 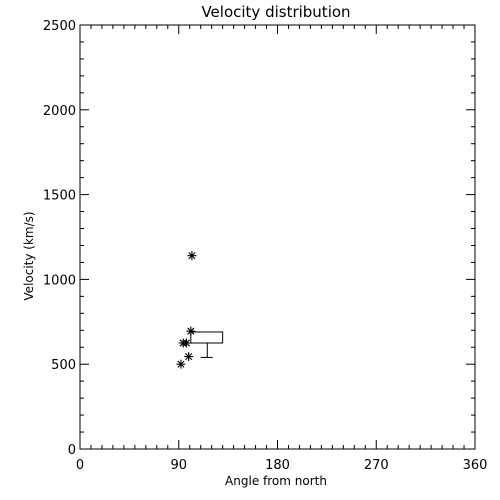 I want to click on x-tick-label: 360, so click(x=475, y=465).